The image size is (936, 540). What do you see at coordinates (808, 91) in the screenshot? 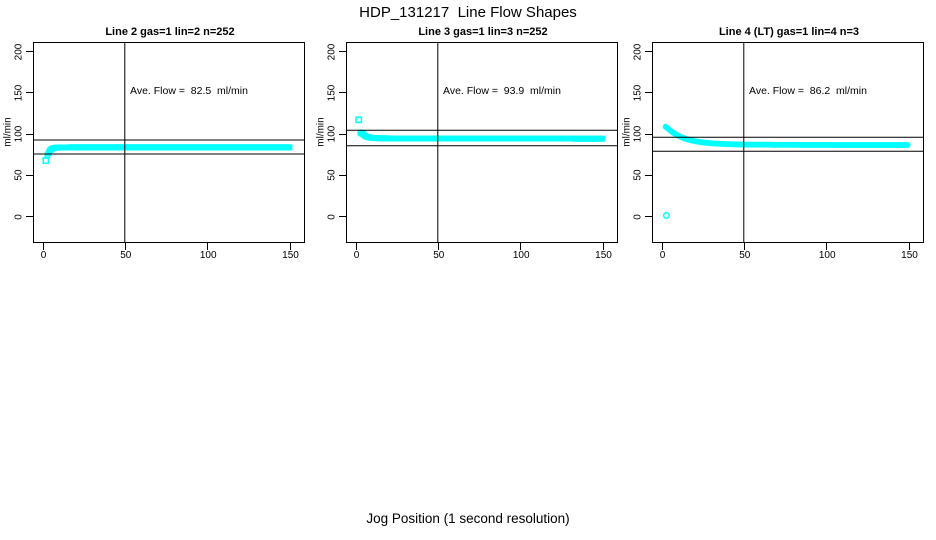
I see `ave-flow-annotation: Ave. Flow = 86.2 ml/min` at bounding box center [808, 91].